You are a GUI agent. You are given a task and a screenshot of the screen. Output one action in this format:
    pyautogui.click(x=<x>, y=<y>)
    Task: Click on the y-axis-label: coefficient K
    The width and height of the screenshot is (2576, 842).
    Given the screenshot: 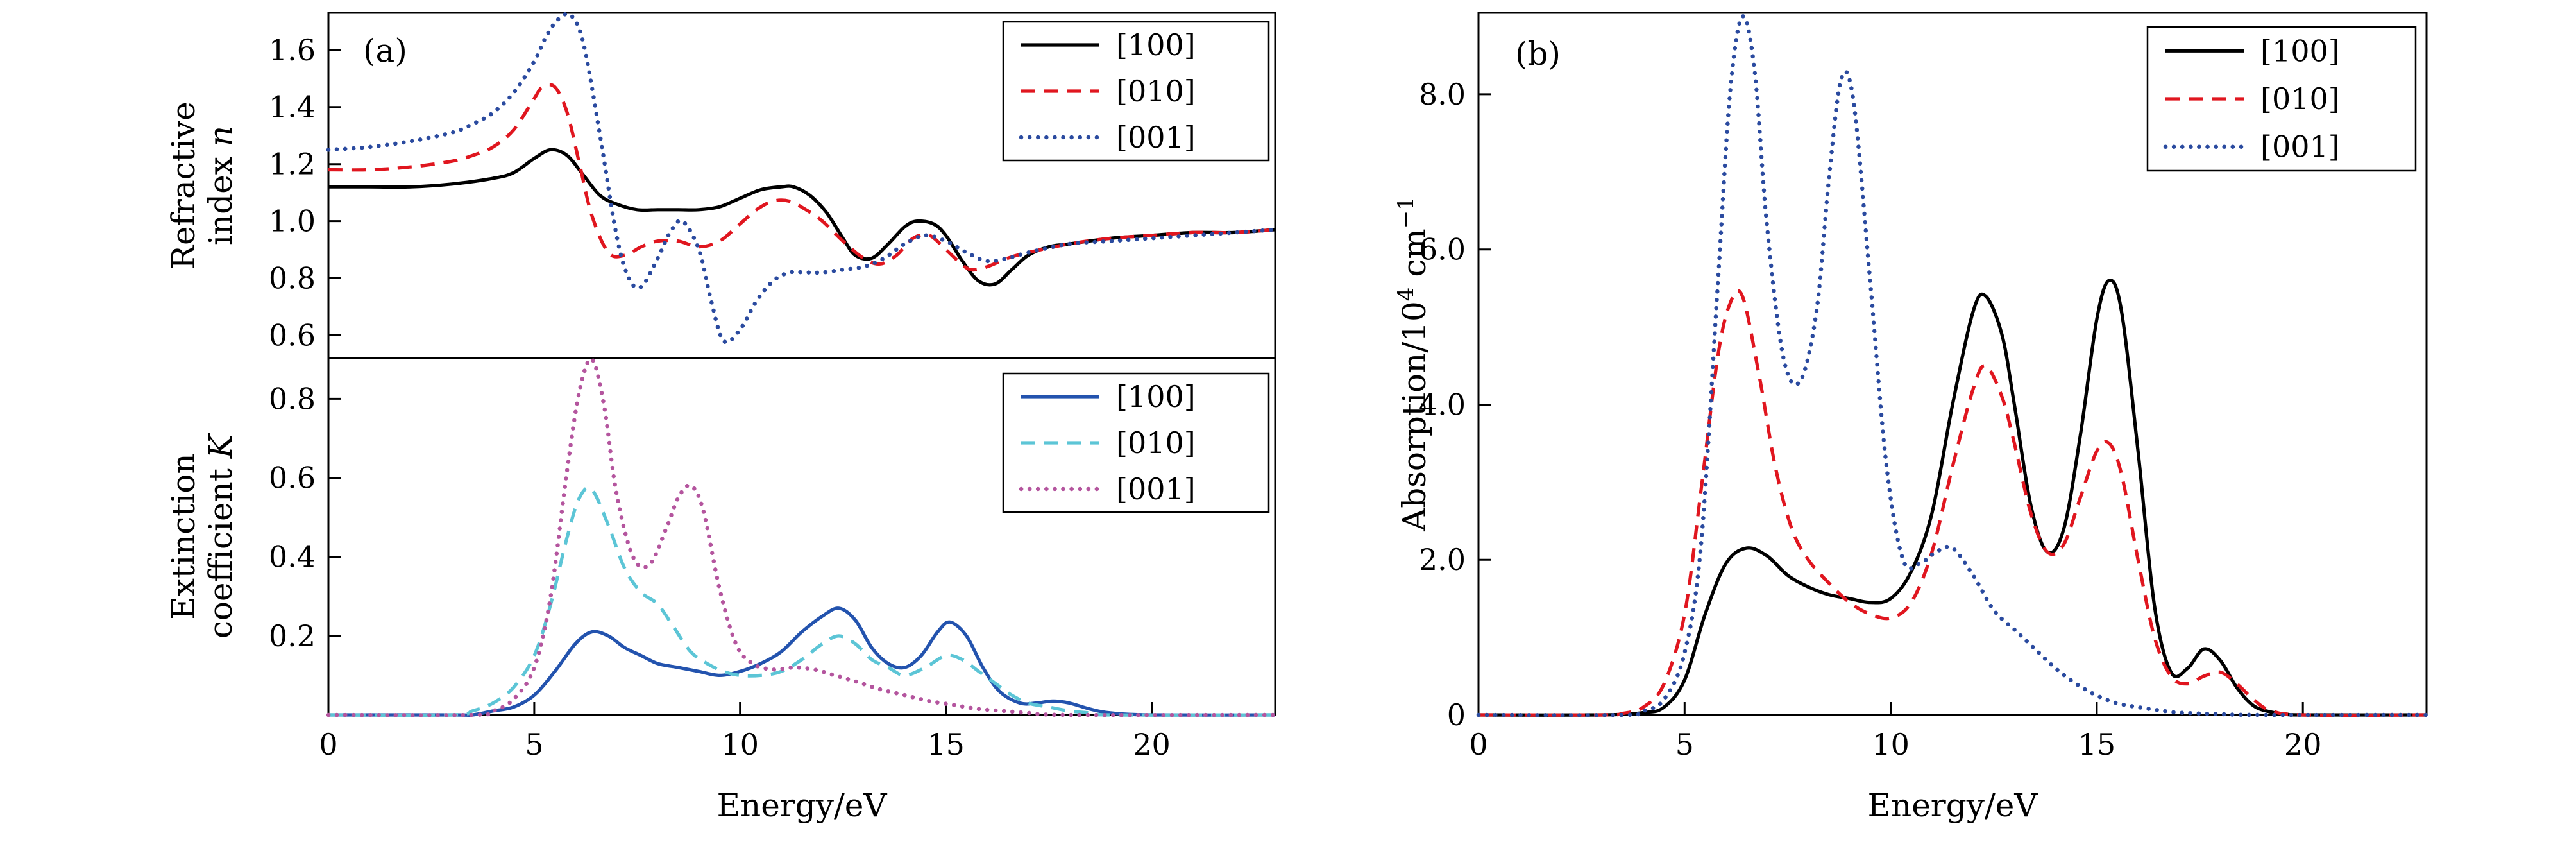 What is the action you would take?
    pyautogui.click(x=220, y=536)
    